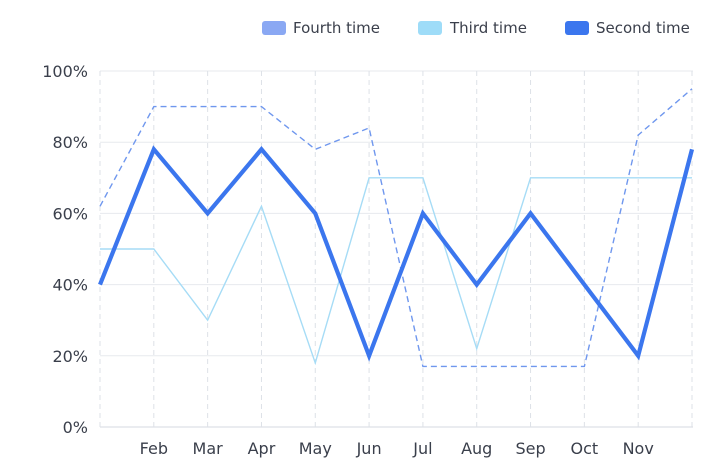 Image resolution: width=703 pixels, height=466 pixels. What do you see at coordinates (476, 448) in the screenshot?
I see `x-tick-label: Aug` at bounding box center [476, 448].